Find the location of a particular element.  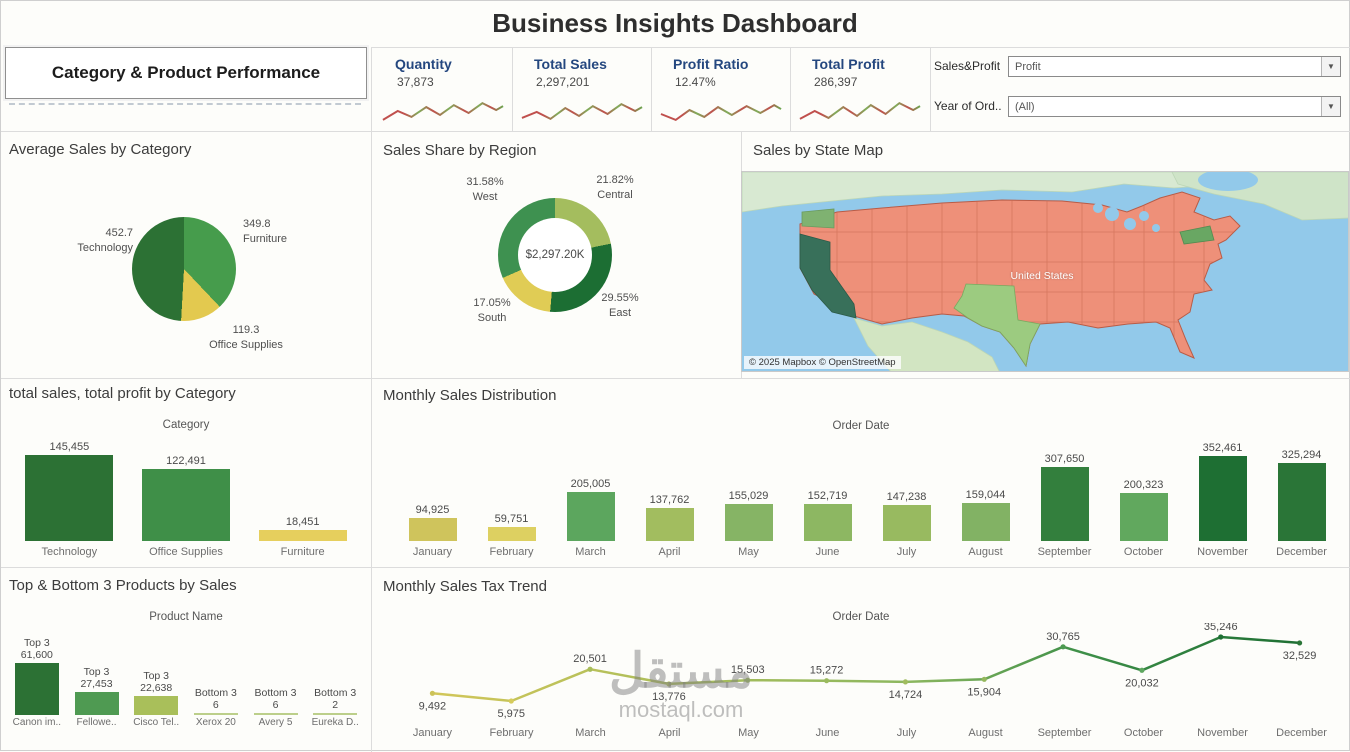

category-label: January is located at coordinates (432, 733).